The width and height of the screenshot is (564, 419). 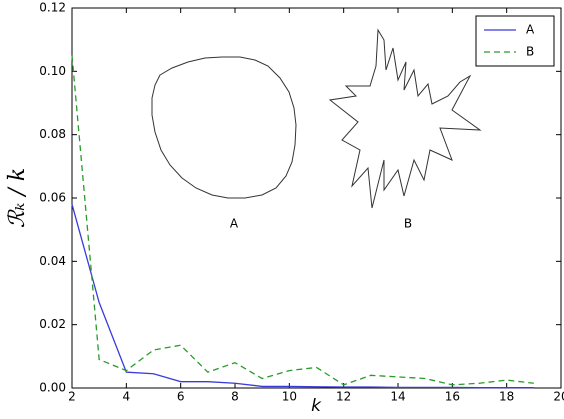 I want to click on x-tick-label: 10, so click(x=289, y=397).